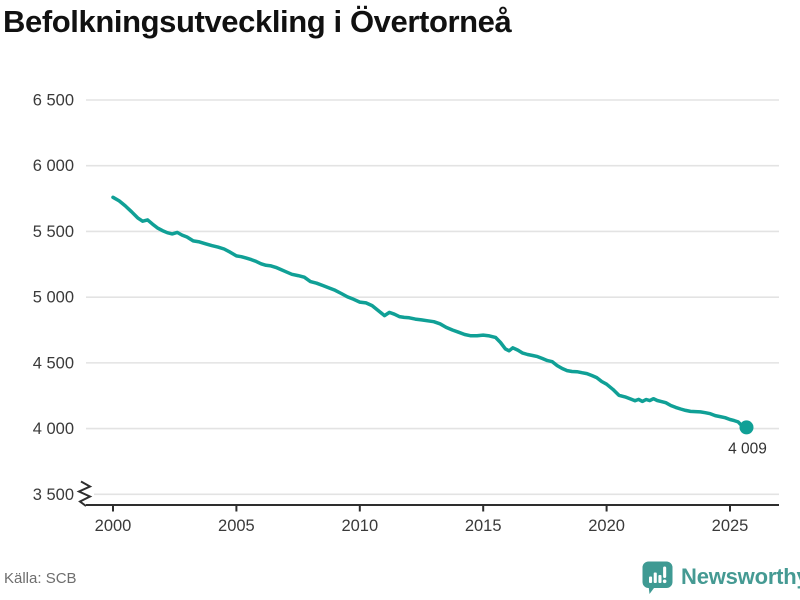 The width and height of the screenshot is (800, 600). Describe the element at coordinates (747, 448) in the screenshot. I see `latest-value-label: 4 009` at that location.